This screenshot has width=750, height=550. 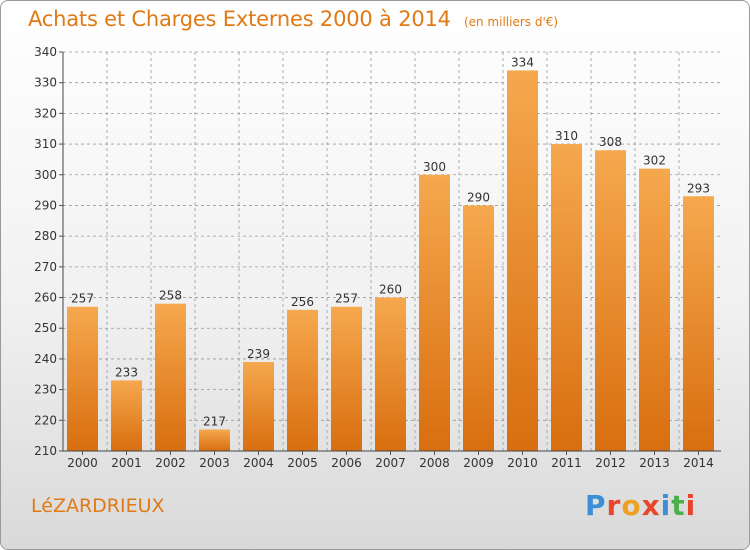 What do you see at coordinates (478, 197) in the screenshot?
I see `bar-value-label: 290` at bounding box center [478, 197].